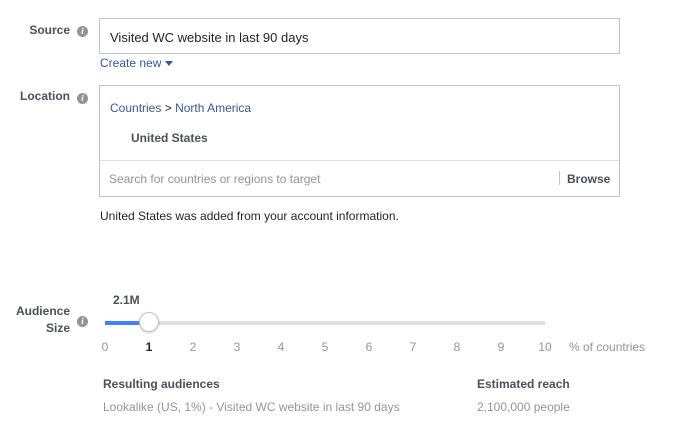  What do you see at coordinates (193, 347) in the screenshot?
I see `slider-tick: 2` at bounding box center [193, 347].